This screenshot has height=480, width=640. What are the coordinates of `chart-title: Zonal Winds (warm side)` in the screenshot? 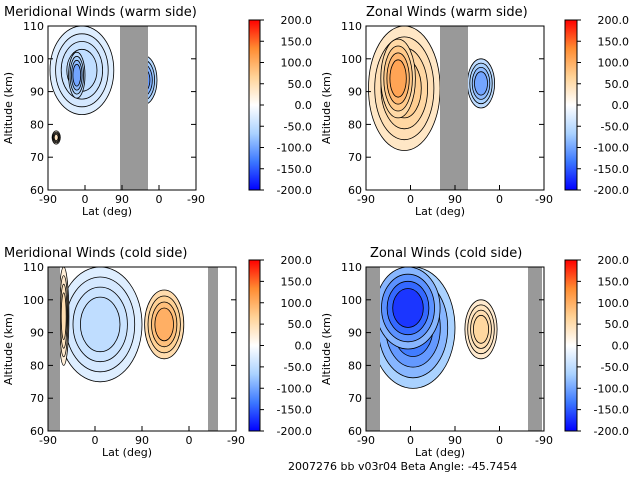 It's located at (447, 12).